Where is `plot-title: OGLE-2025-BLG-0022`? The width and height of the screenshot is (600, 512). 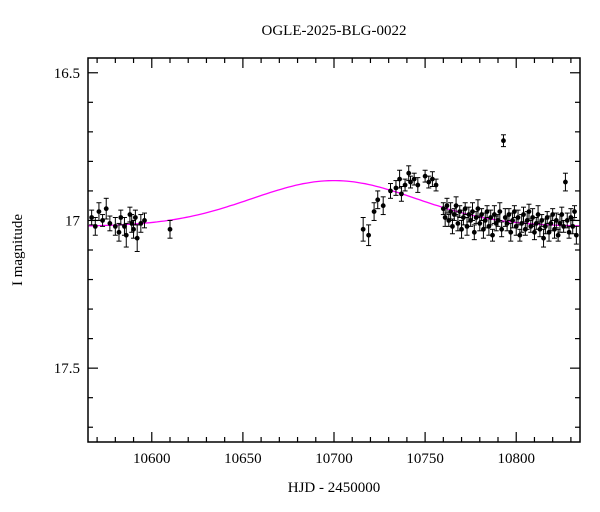 plot-title: OGLE-2025-BLG-0022 is located at coordinates (334, 31).